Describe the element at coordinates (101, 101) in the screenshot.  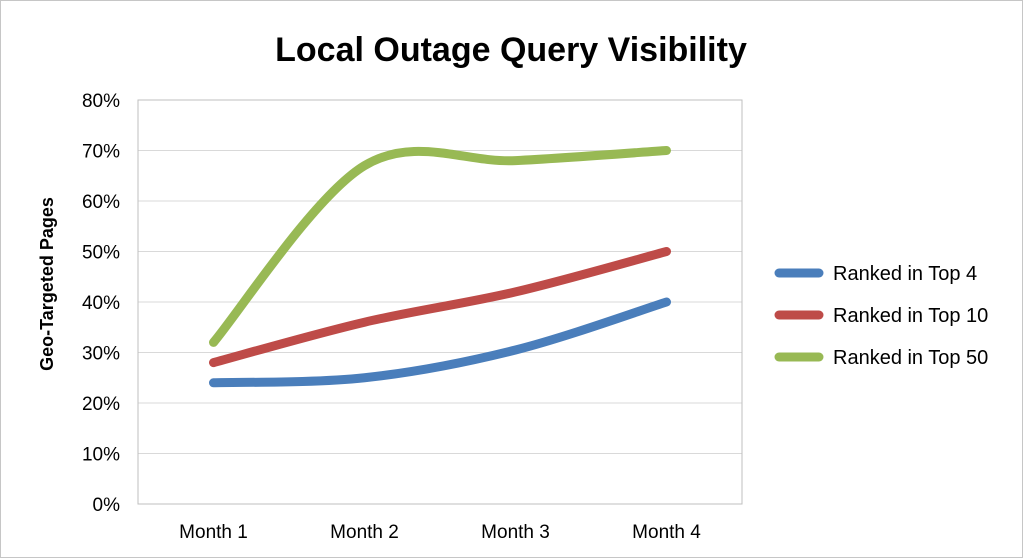
I see `y-tick-label: 80%` at that location.